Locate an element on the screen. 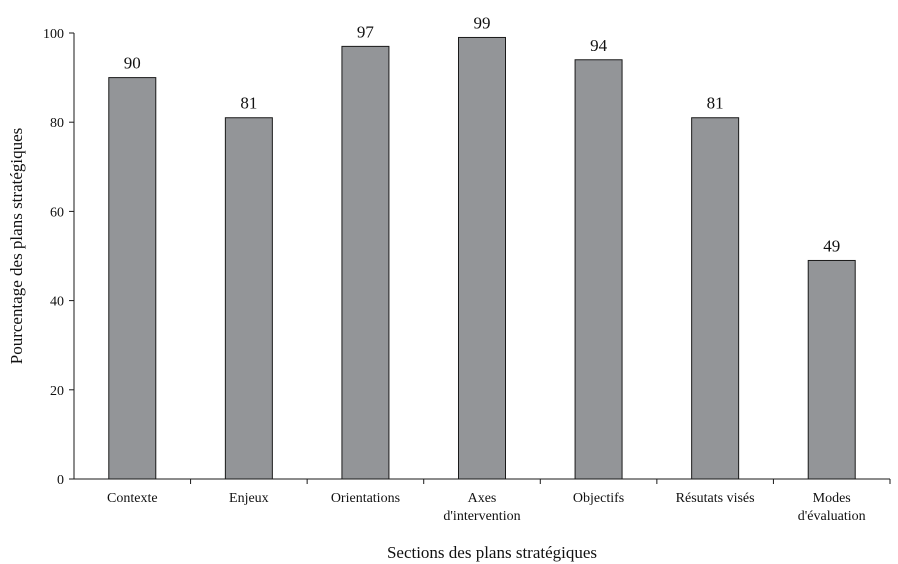 The height and width of the screenshot is (564, 898). x-tick-label: Contexte is located at coordinates (132, 498).